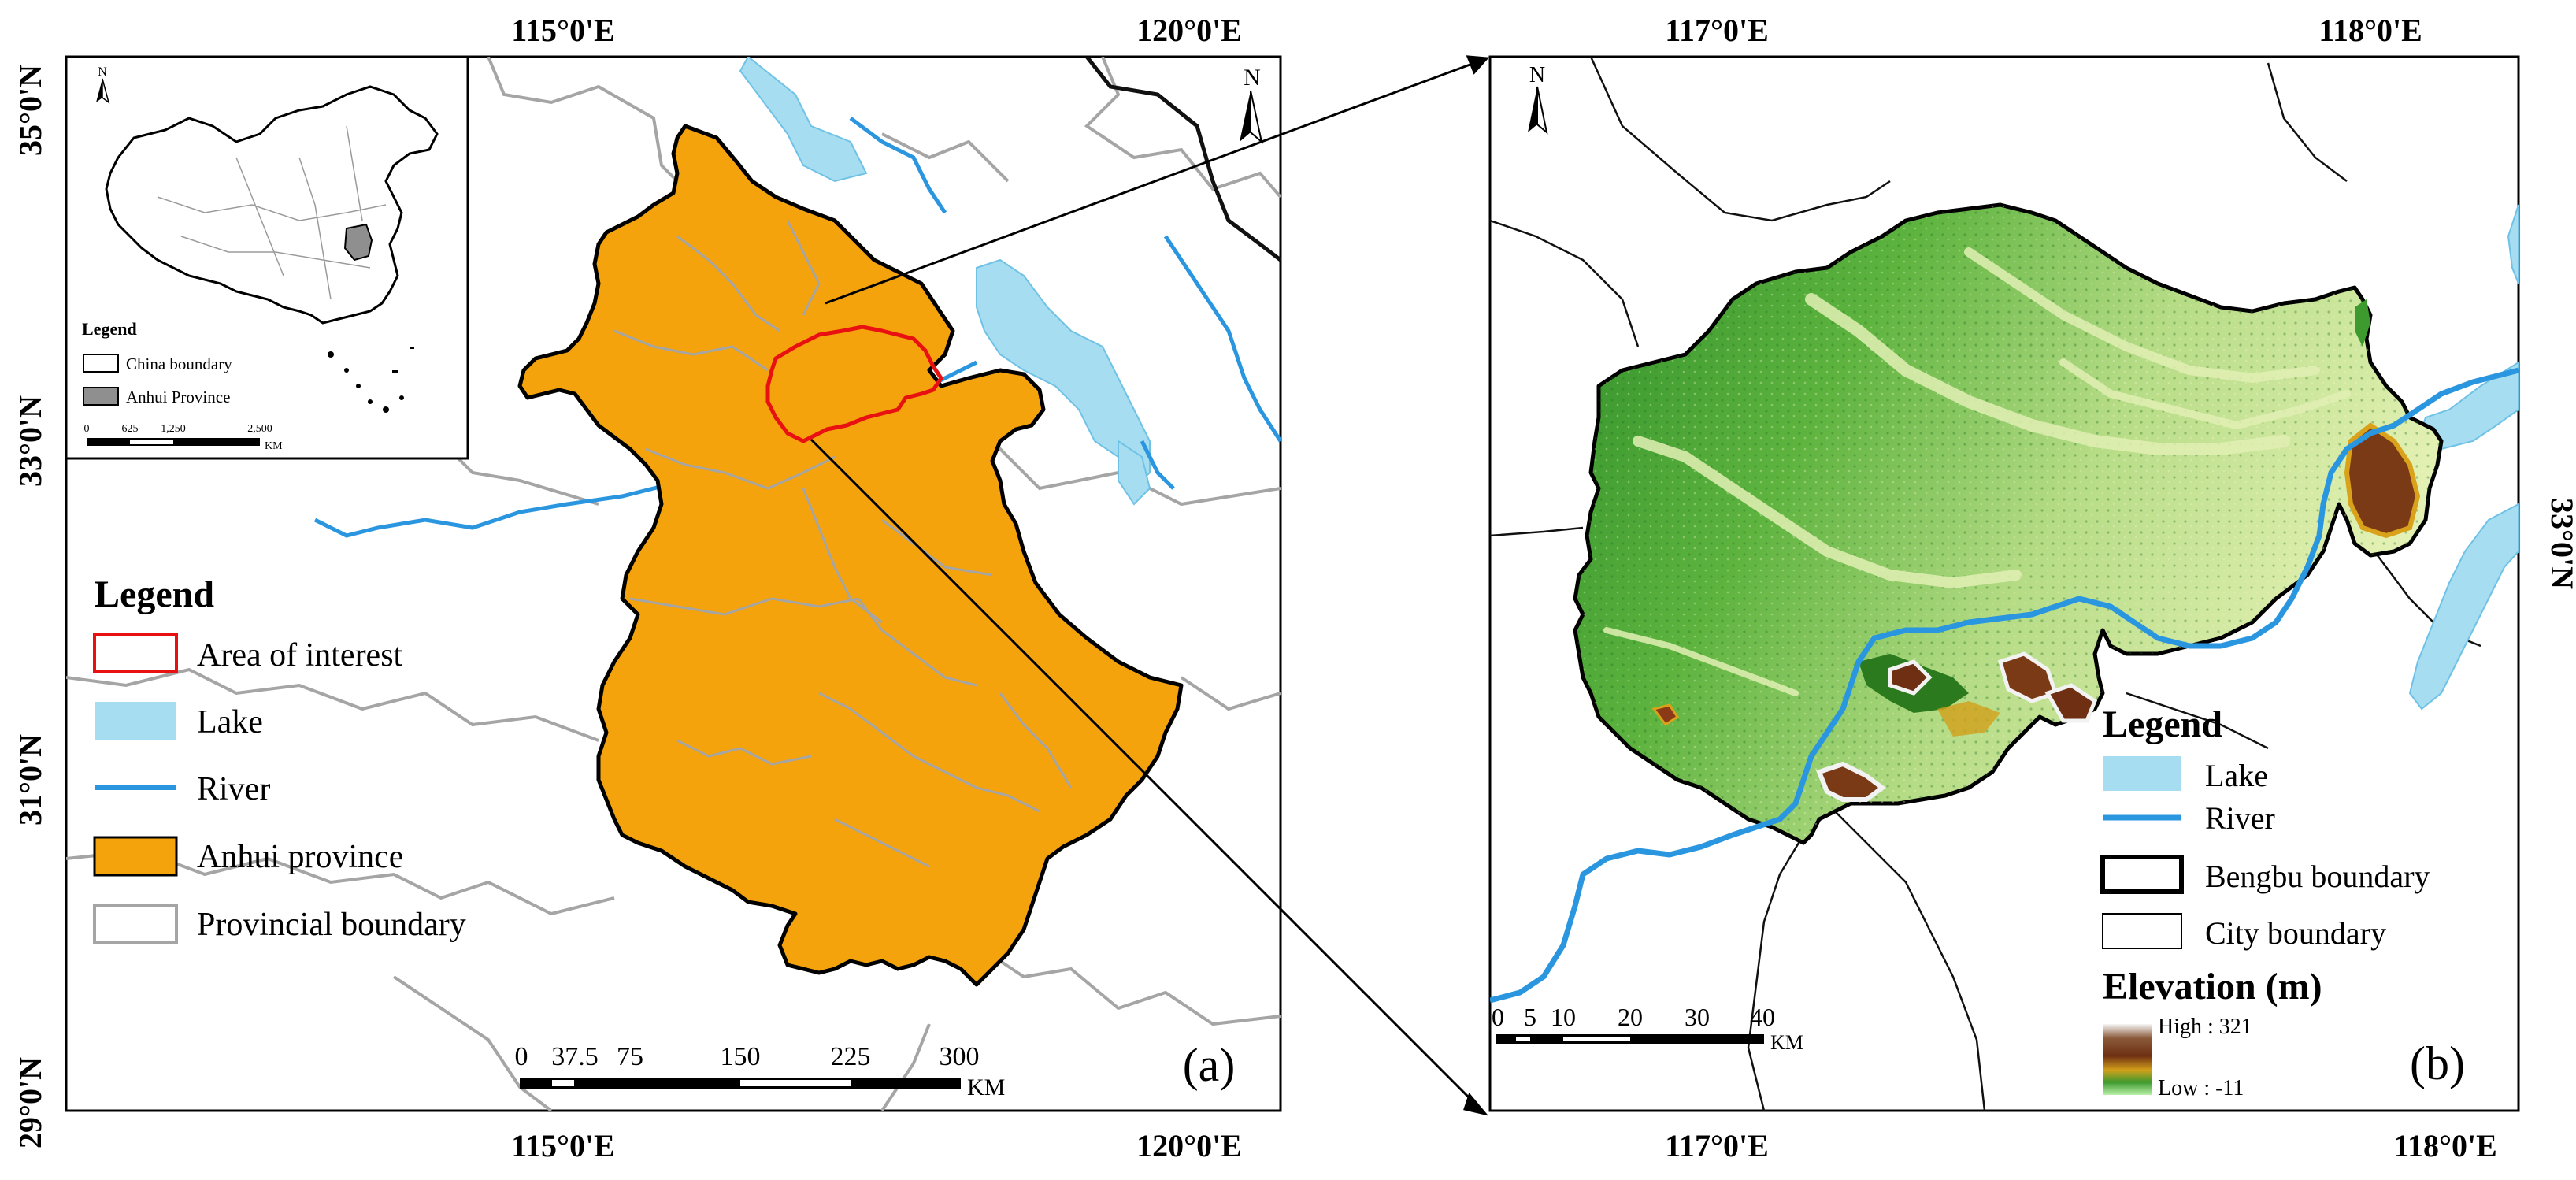 This screenshot has height=1180, width=2576. What do you see at coordinates (1762, 1017) in the screenshot?
I see `scale-b-tick: 40` at bounding box center [1762, 1017].